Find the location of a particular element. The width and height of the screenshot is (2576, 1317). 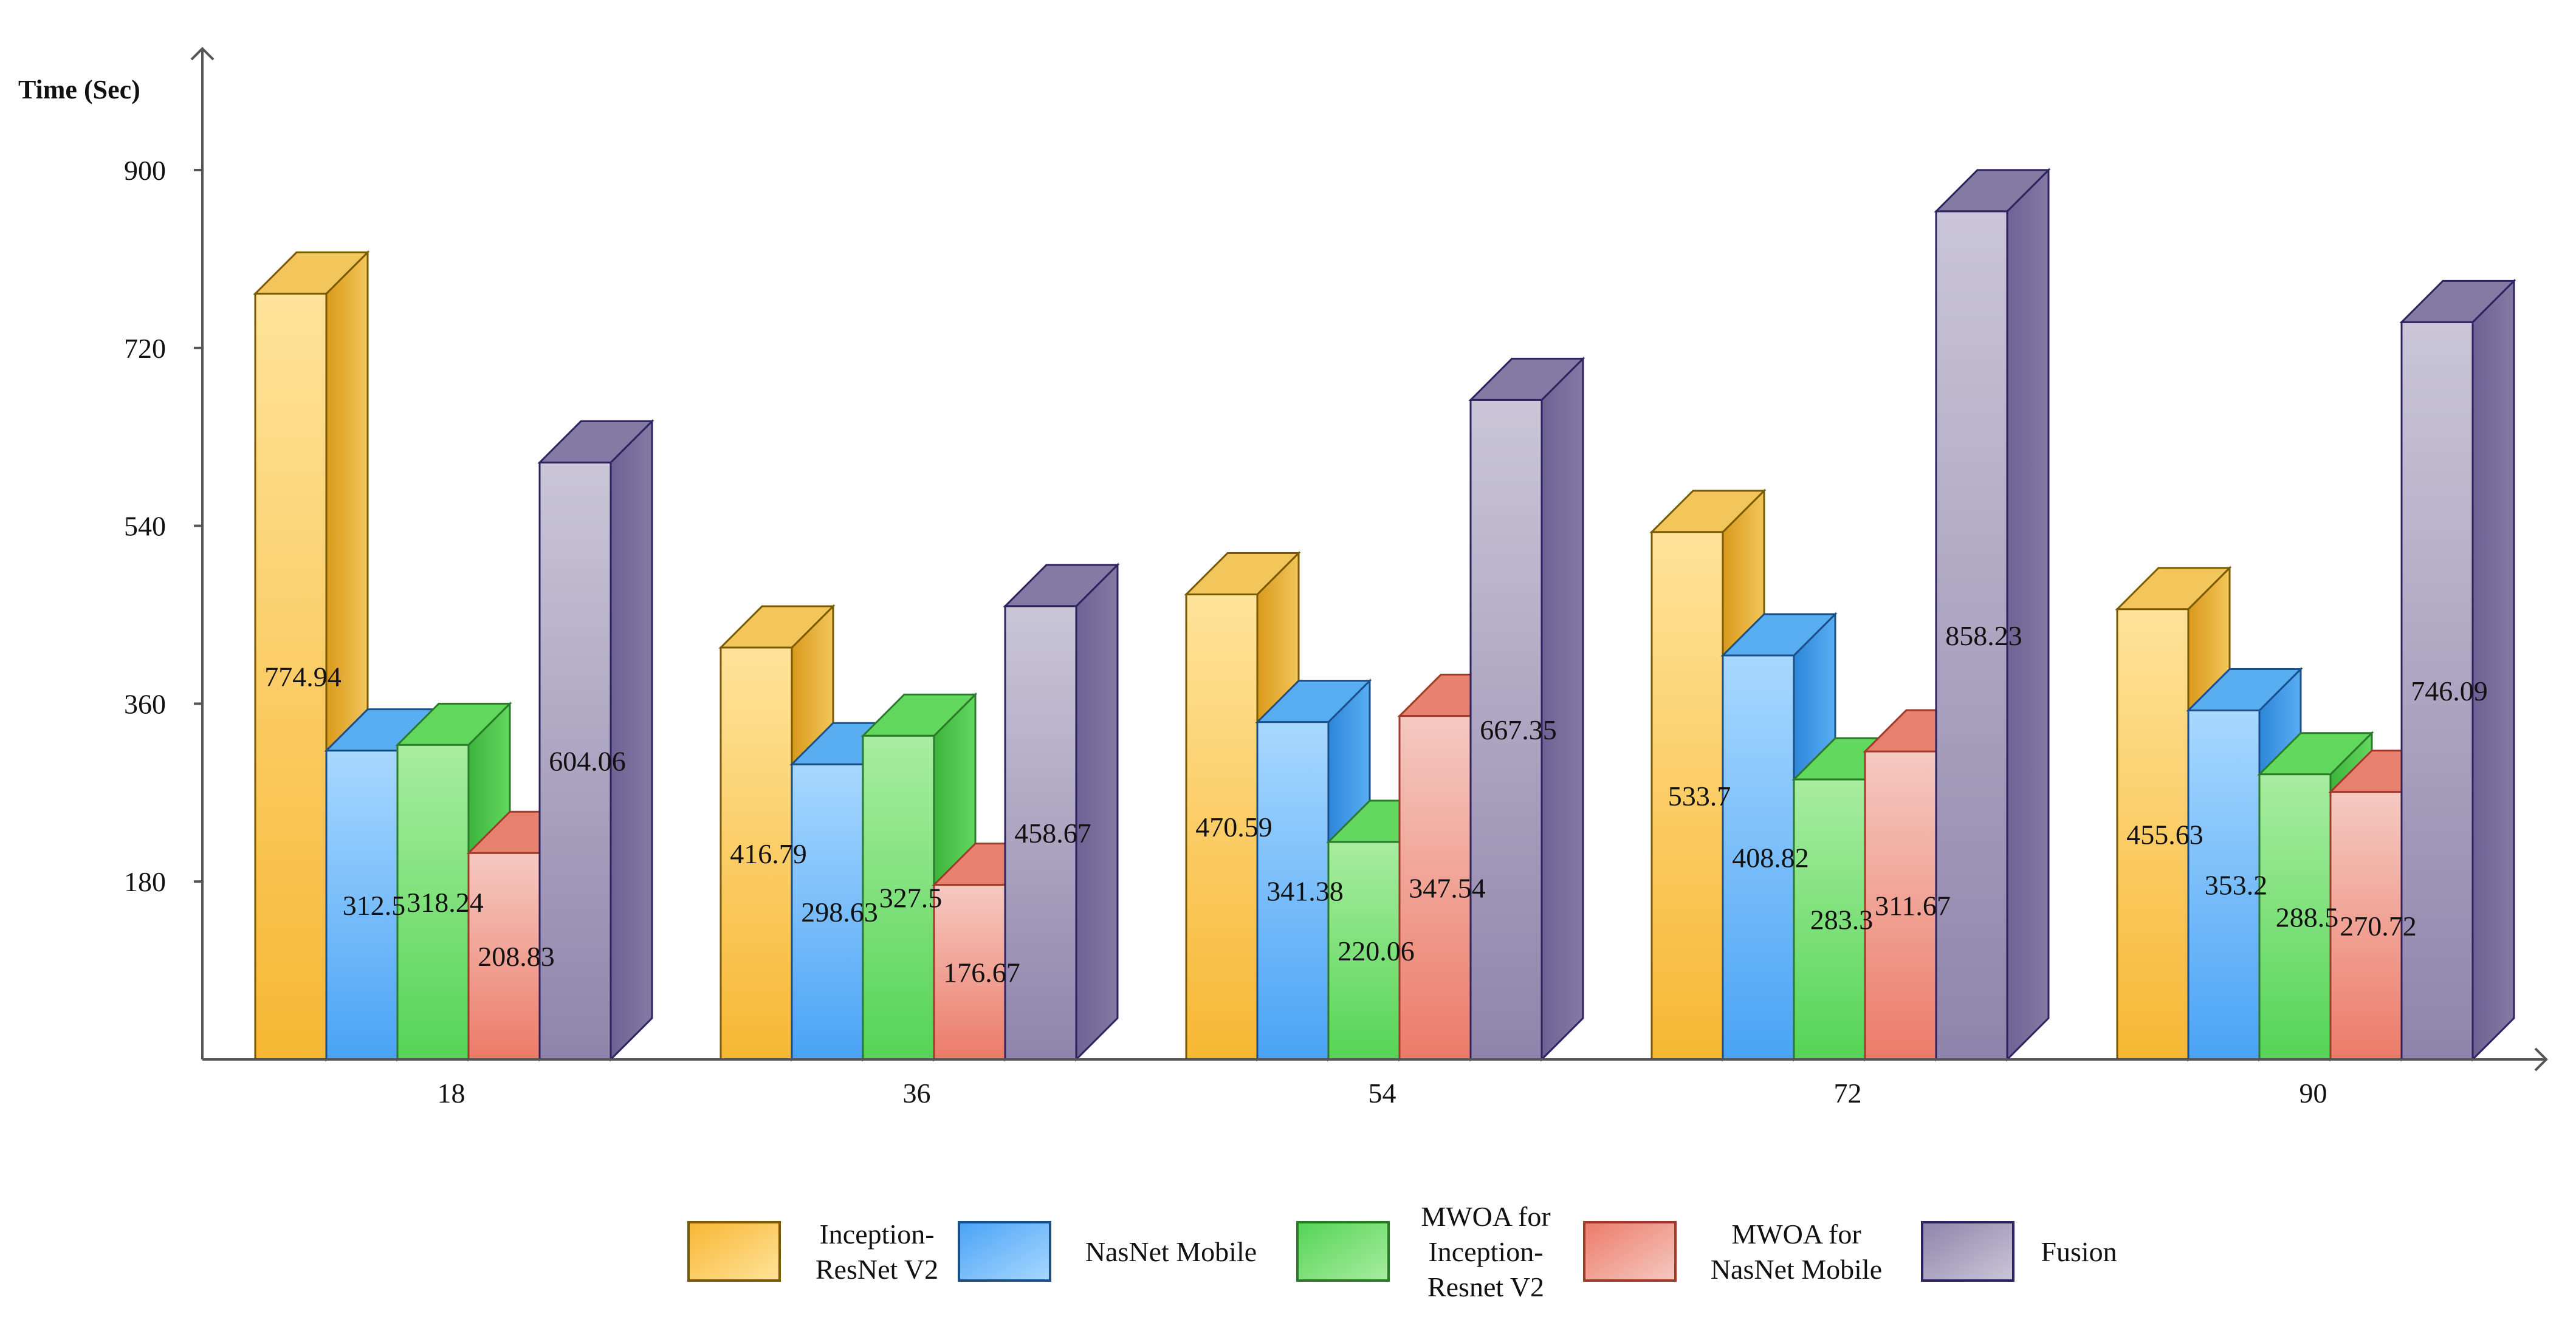

y-tick-label: 720 is located at coordinates (145, 348).